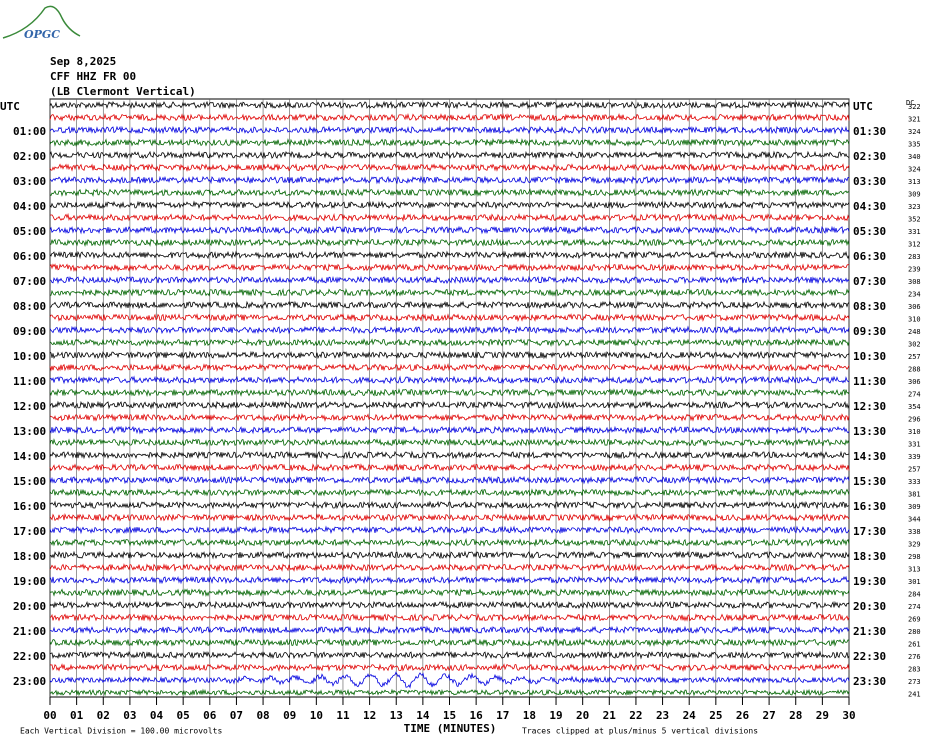 The image size is (930, 749). What do you see at coordinates (869, 356) in the screenshot?
I see `right-label: 10:30` at bounding box center [869, 356].